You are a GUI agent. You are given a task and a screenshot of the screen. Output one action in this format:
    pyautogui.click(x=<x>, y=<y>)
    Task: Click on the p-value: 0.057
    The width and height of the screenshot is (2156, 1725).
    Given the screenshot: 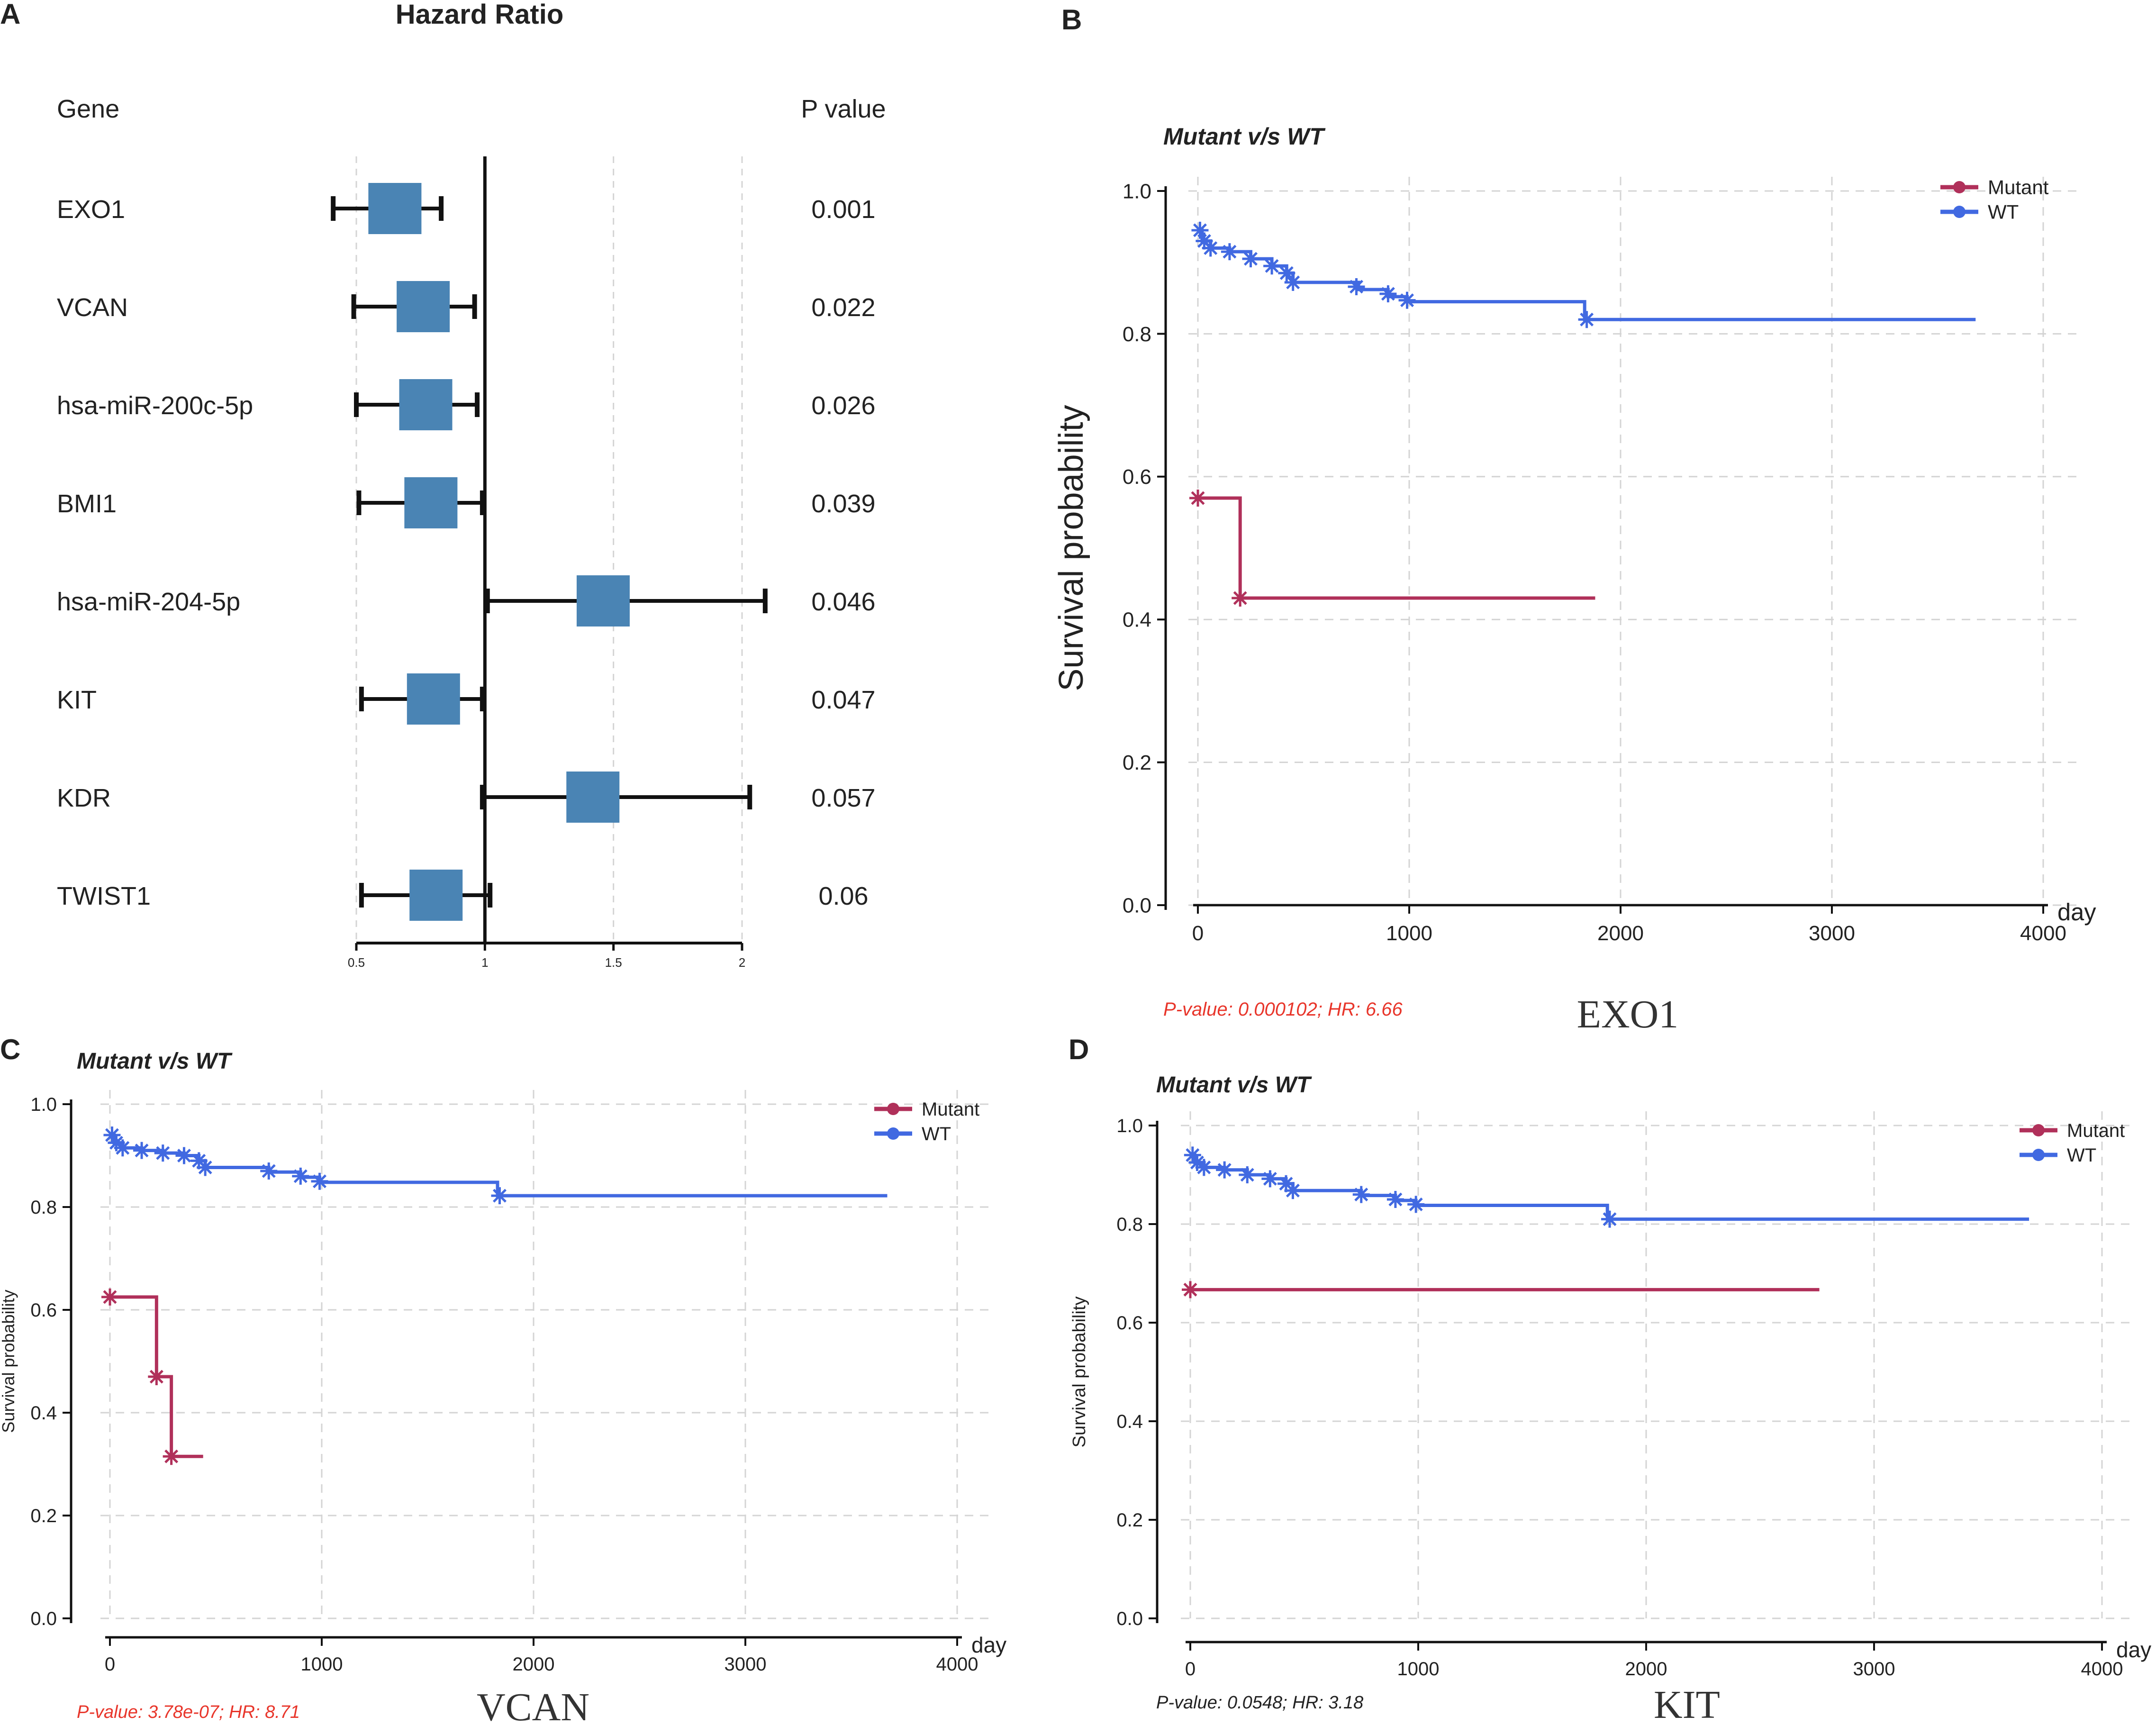 What is the action you would take?
    pyautogui.click(x=843, y=798)
    